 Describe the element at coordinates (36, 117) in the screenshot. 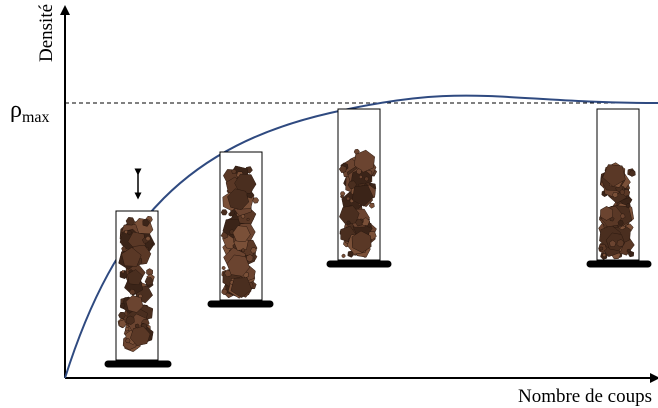

I see `rho-subscript: max` at that location.